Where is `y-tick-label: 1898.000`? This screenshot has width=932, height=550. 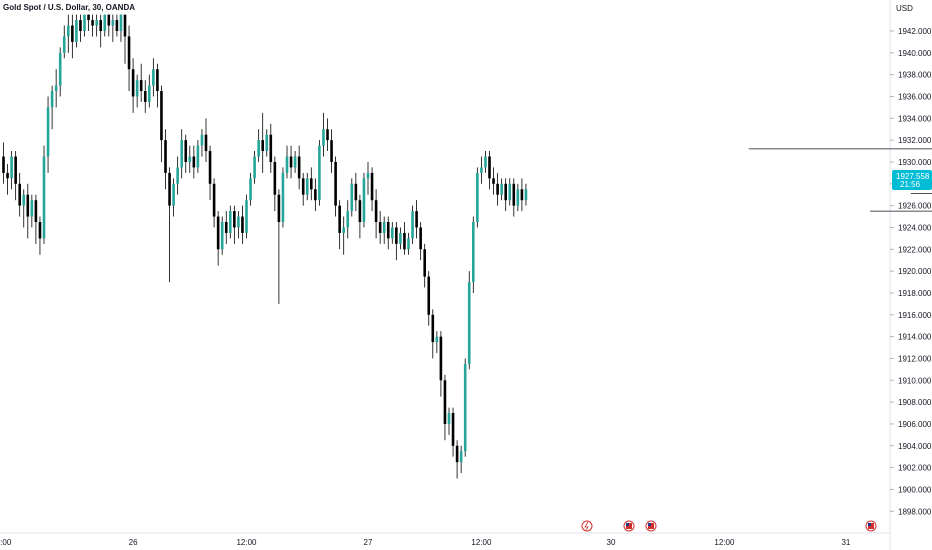 y-tick-label: 1898.000 is located at coordinates (915, 511).